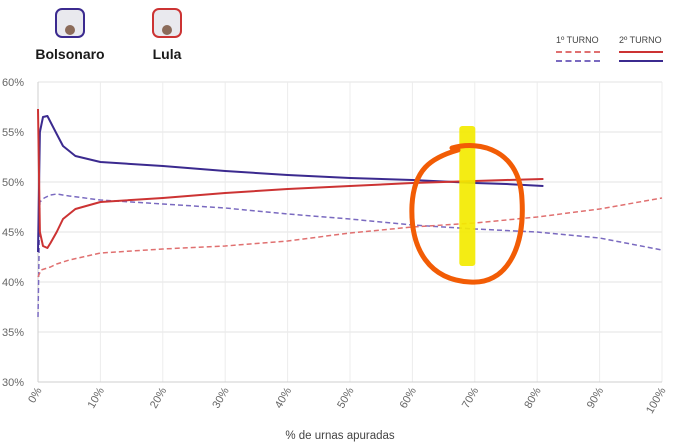 Image resolution: width=680 pixels, height=446 pixels. I want to click on y-tick-label: 35%, so click(13, 333).